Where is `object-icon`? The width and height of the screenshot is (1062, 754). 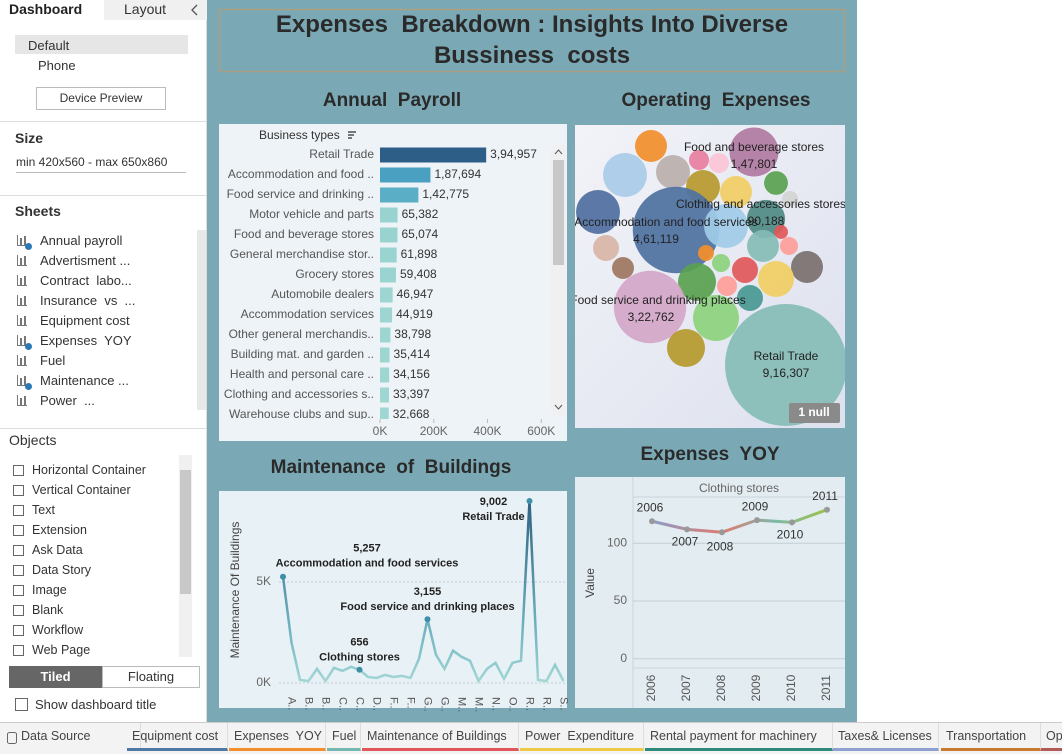 object-icon is located at coordinates (18, 630).